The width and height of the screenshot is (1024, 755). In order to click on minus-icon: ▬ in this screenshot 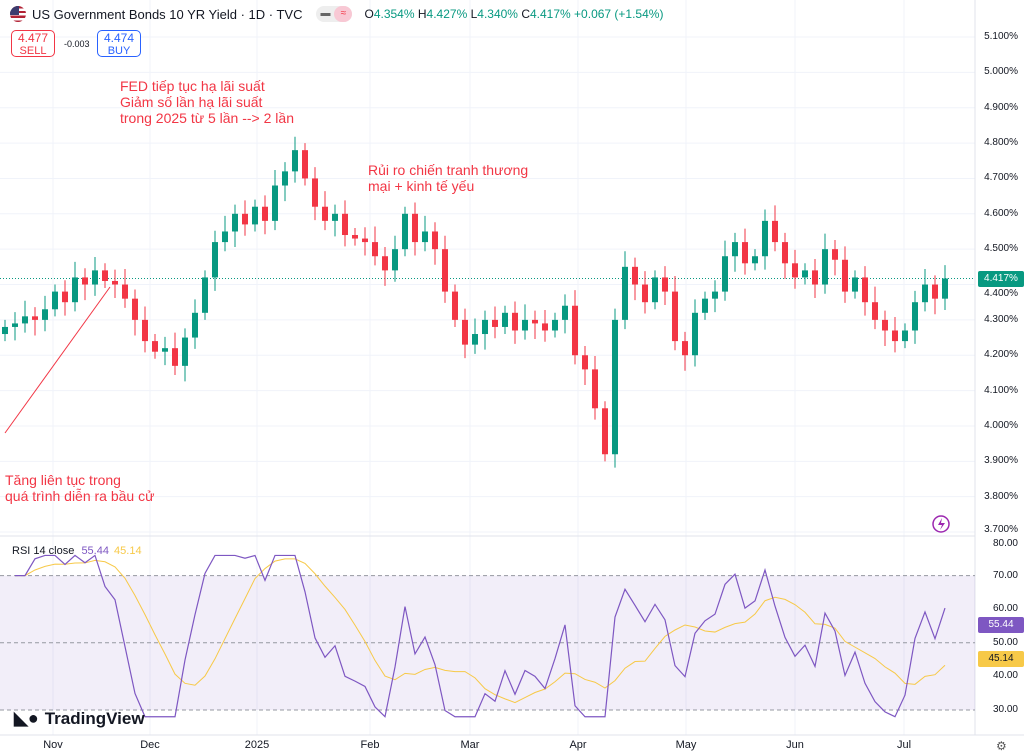, I will do `click(325, 13)`.